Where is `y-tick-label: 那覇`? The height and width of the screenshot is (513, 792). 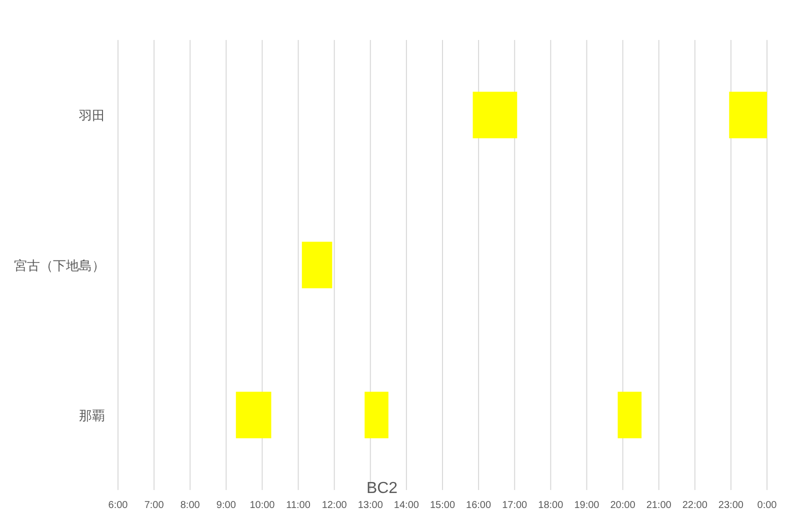
y-tick-label: 那覇 is located at coordinates (92, 415).